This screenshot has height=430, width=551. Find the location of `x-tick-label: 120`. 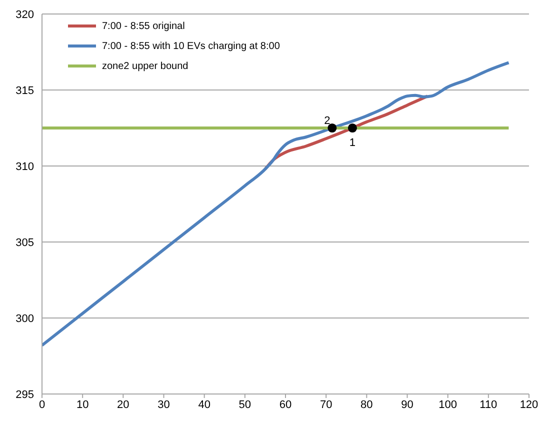

x-tick-label: 120 is located at coordinates (529, 404).